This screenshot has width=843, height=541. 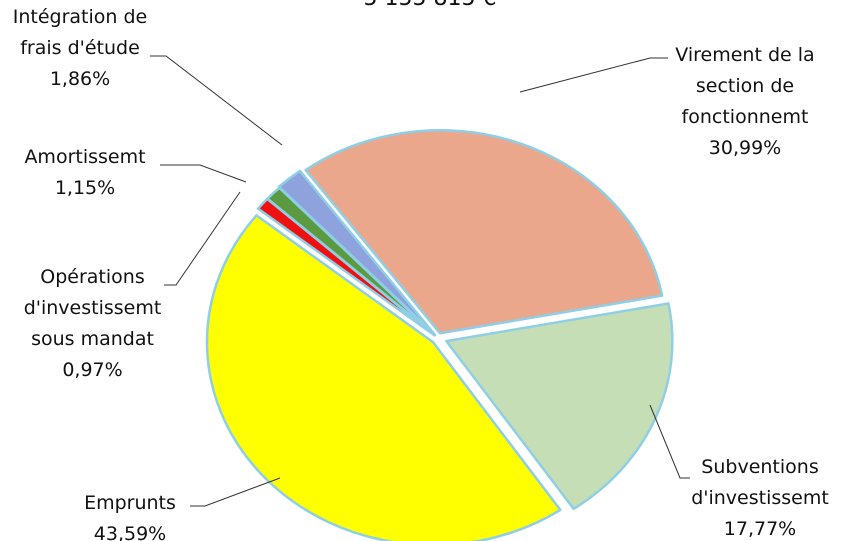 What do you see at coordinates (745, 86) in the screenshot?
I see `slice-label: Virement de la section de fonctionnemt` at bounding box center [745, 86].